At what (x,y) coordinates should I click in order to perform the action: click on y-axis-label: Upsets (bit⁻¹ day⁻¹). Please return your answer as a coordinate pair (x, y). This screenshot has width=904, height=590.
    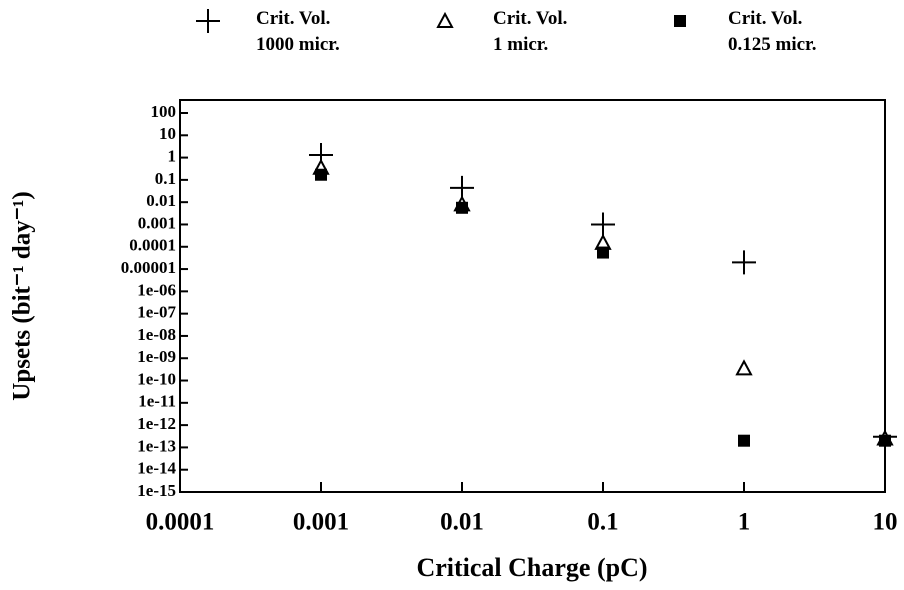
    Looking at the image, I should click on (22, 295).